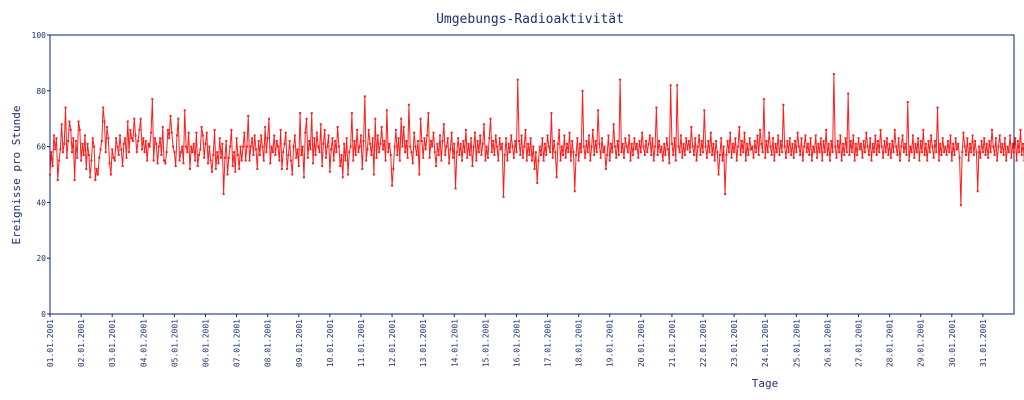 The height and width of the screenshot is (400, 1024). Describe the element at coordinates (299, 343) in the screenshot. I see `x-tick-label: 09.01.2001` at that location.